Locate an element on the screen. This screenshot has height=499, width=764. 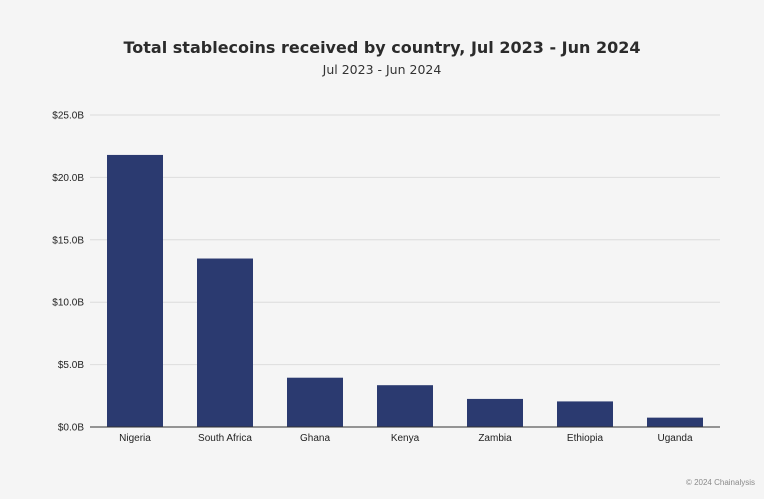
x-tick-label: Kenya is located at coordinates (405, 438).